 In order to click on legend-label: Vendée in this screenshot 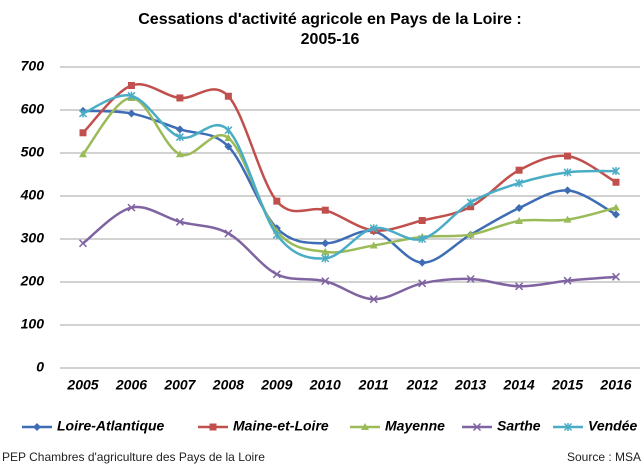, I will do `click(612, 426)`.